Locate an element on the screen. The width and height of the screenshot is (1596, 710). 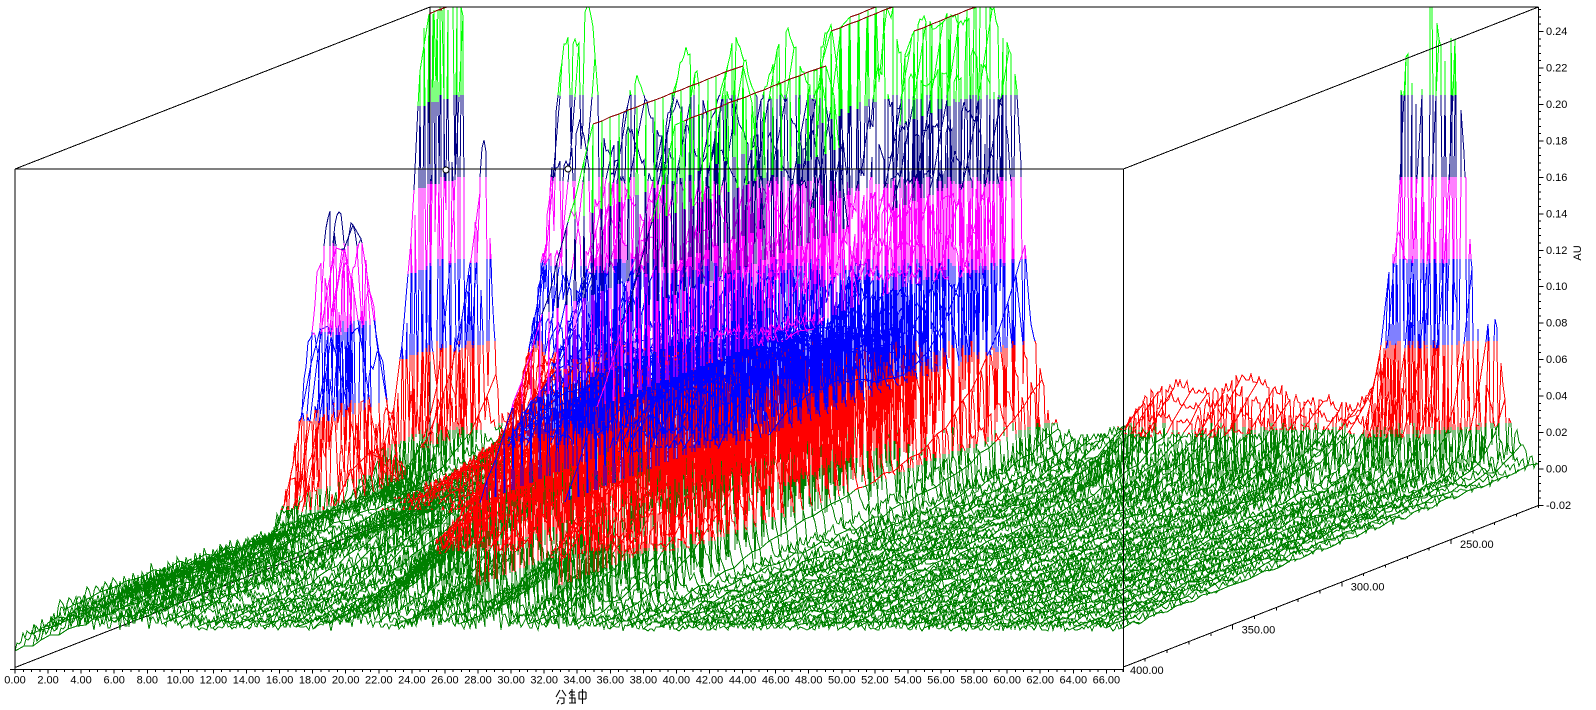
svg-text: 56.00 is located at coordinates (941, 681).